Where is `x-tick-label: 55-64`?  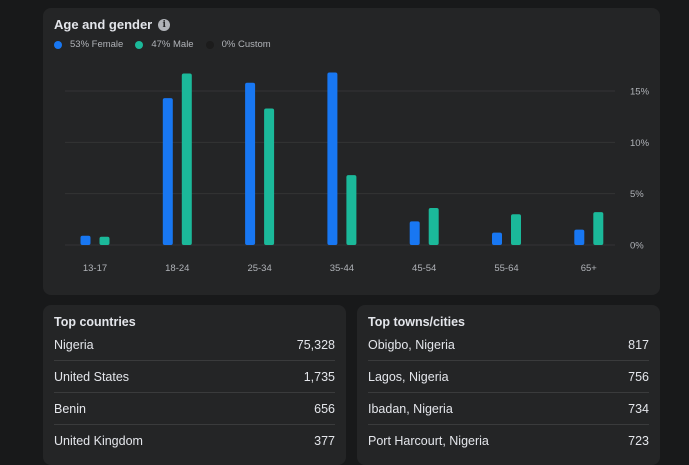
x-tick-label: 55-64 is located at coordinates (506, 268).